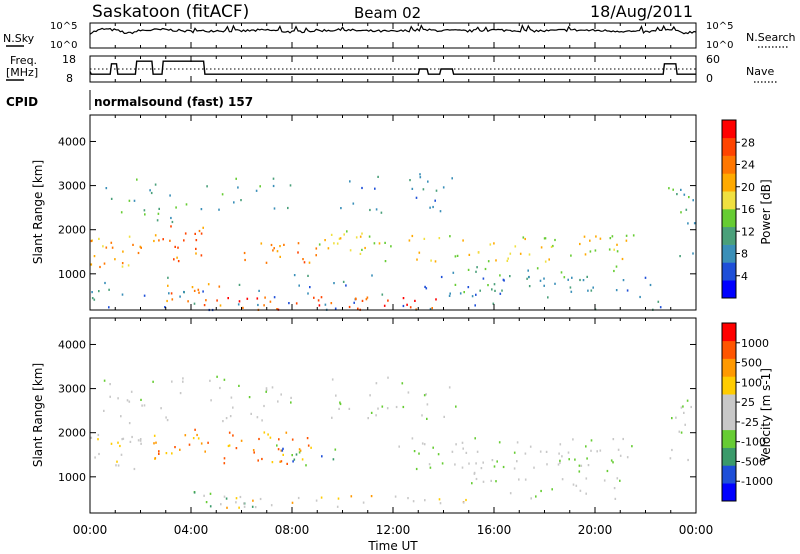  Describe the element at coordinates (393, 530) in the screenshot. I see `x-tick-label: 12:00` at that location.